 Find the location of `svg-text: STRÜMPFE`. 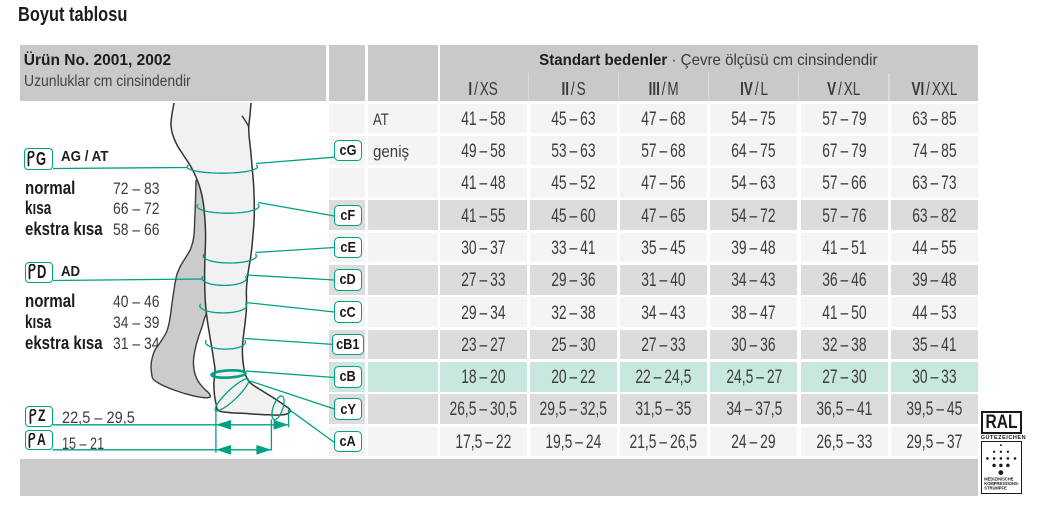

svg-text: STRÜMPFE is located at coordinates (995, 487).